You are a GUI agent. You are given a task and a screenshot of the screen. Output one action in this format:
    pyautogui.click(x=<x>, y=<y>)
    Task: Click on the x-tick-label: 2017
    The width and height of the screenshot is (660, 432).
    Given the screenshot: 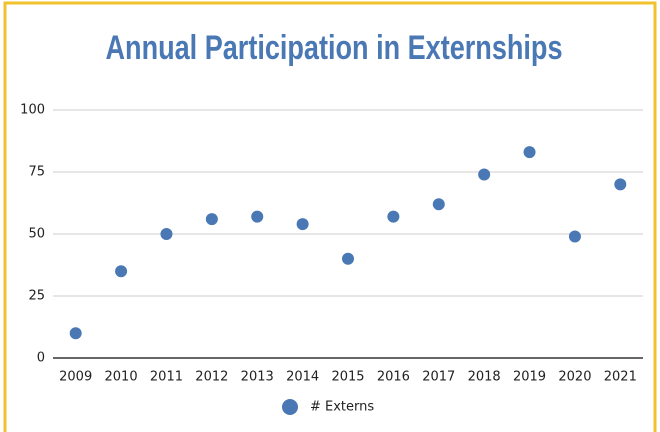 What is the action you would take?
    pyautogui.click(x=438, y=377)
    